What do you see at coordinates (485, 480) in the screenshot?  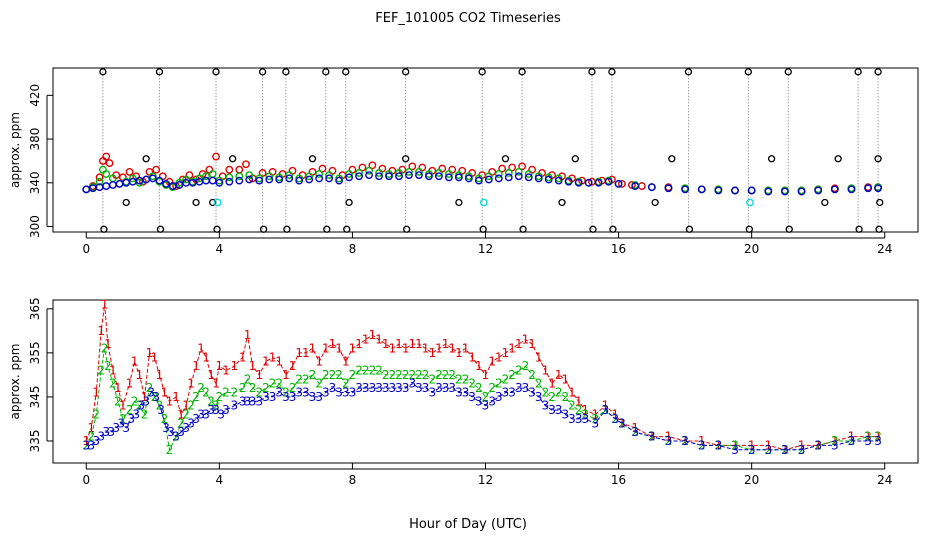 I see `x-tick-label: 12` at bounding box center [485, 480].